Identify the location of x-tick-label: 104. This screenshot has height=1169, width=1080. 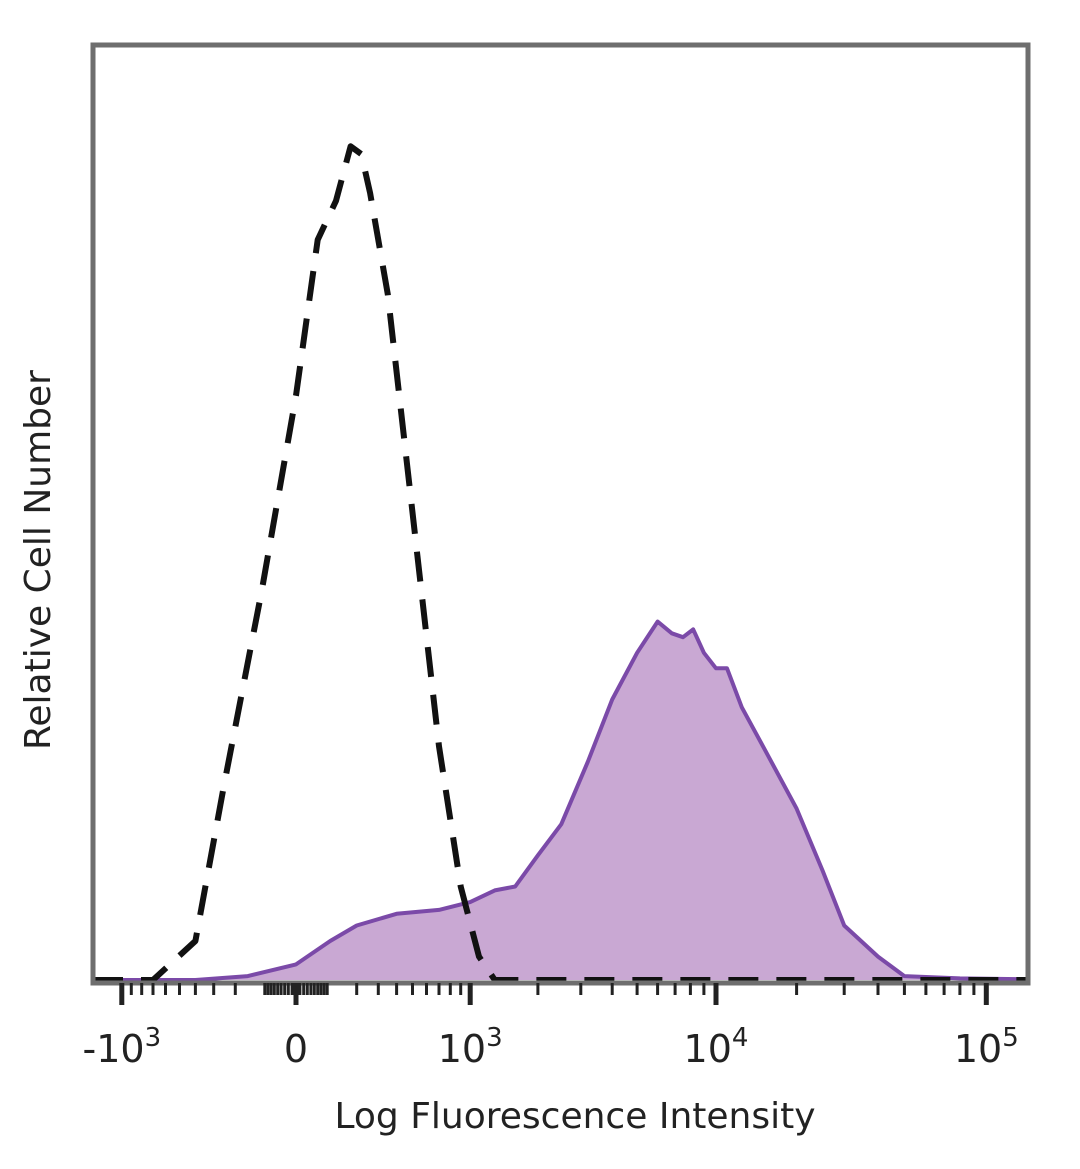
(716, 1047).